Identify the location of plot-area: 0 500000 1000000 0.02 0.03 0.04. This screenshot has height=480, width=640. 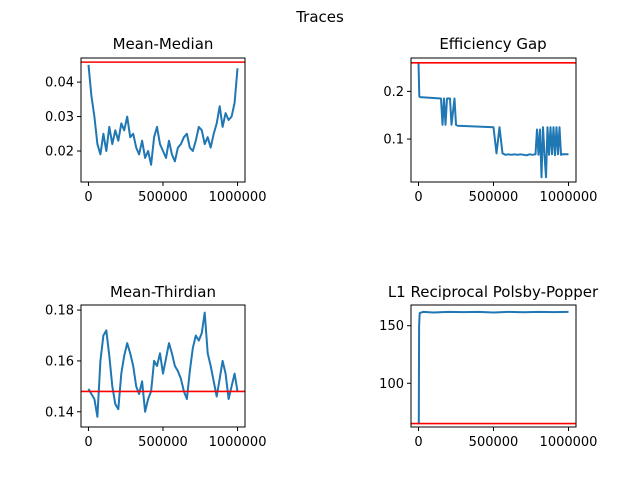
(156, 131).